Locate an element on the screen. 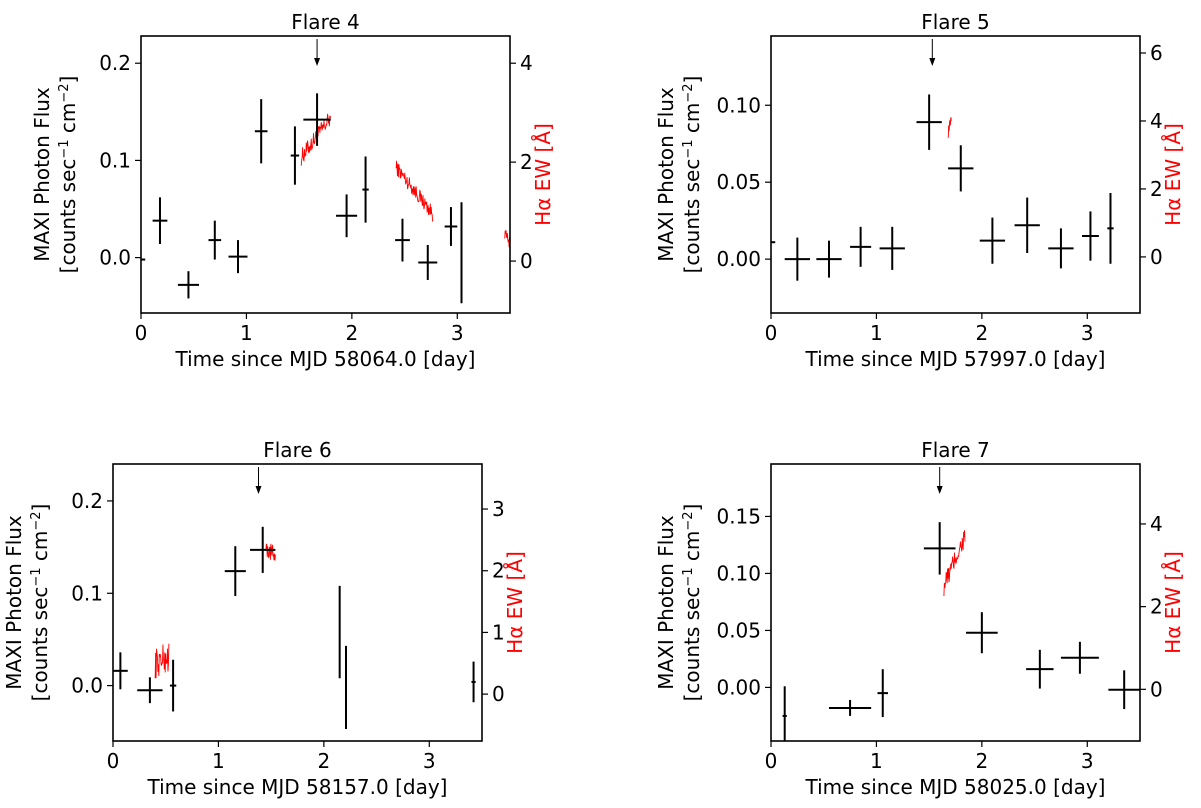 The height and width of the screenshot is (808, 1201). y-left-tick-label: 0.05 is located at coordinates (738, 182).